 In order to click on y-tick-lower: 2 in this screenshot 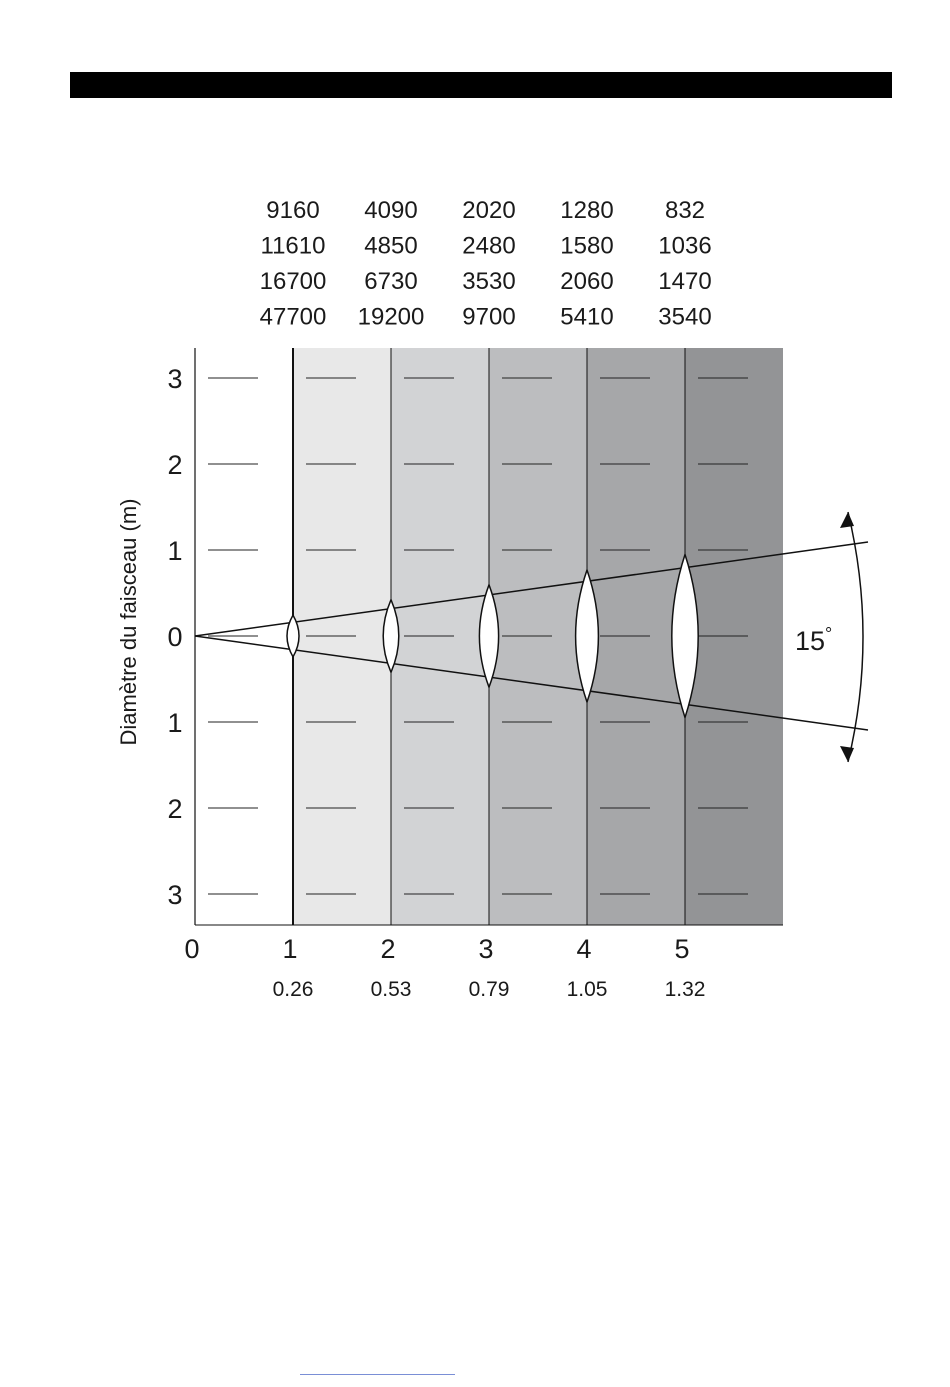, I will do `click(174, 809)`.